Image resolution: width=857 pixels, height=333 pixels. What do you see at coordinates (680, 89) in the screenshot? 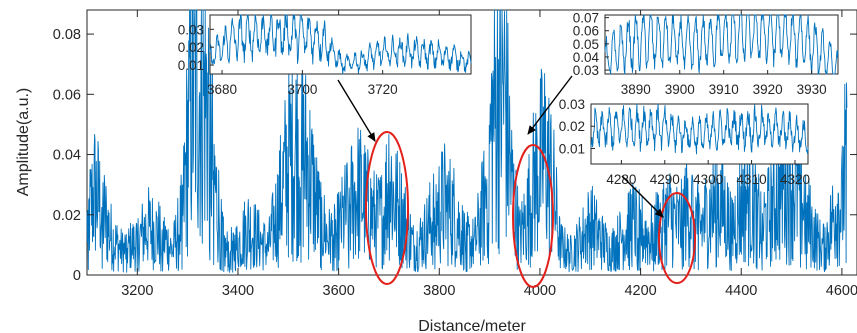
I see `inset-2-x-tick-label: 3900` at bounding box center [680, 89].